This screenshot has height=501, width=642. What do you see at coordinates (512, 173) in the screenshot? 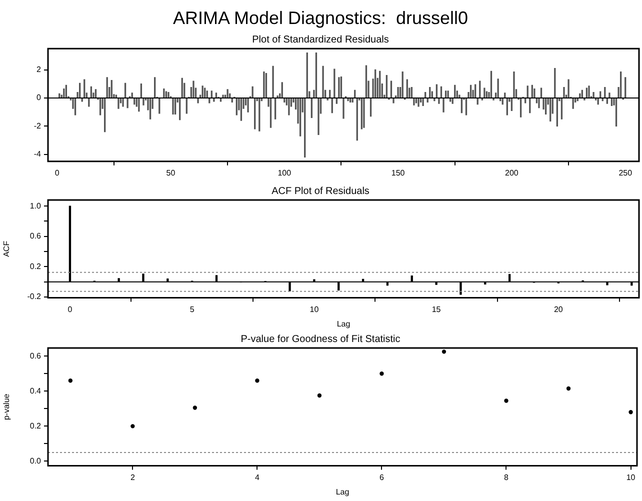
I see `x-tick-label: 200` at bounding box center [512, 173].